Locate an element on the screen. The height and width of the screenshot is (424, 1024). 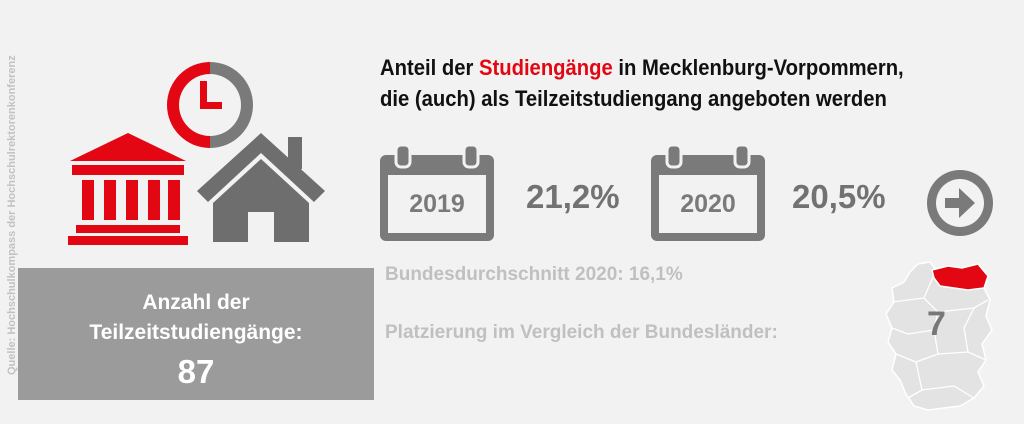
germany-map-icon is located at coordinates (939, 336).